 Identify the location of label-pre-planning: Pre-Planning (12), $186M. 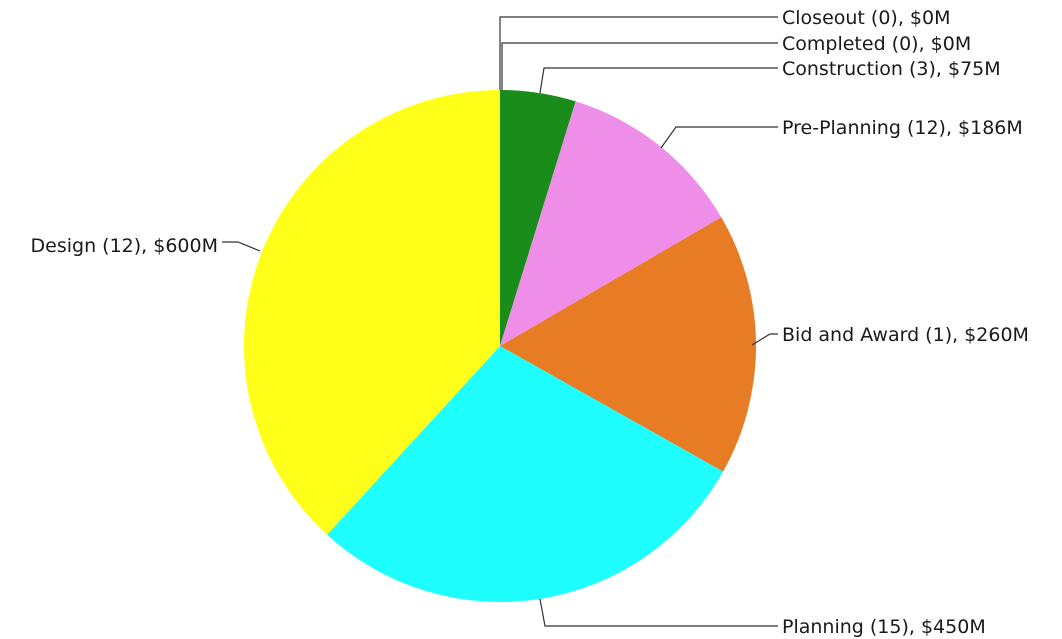
(902, 128).